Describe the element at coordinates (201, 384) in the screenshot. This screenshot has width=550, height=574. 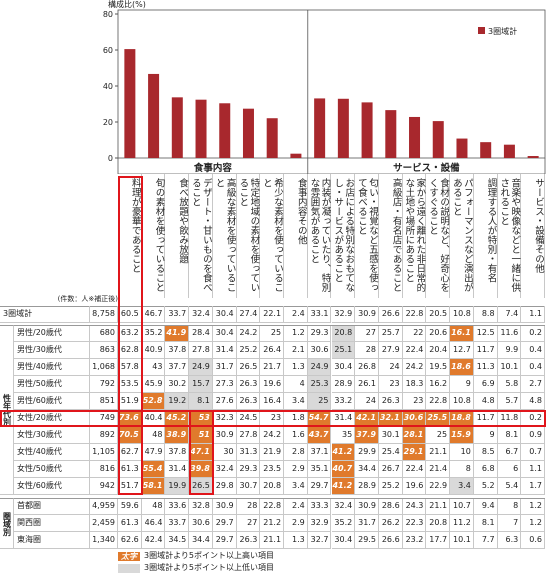
I see `cell-value: 15.7` at that location.